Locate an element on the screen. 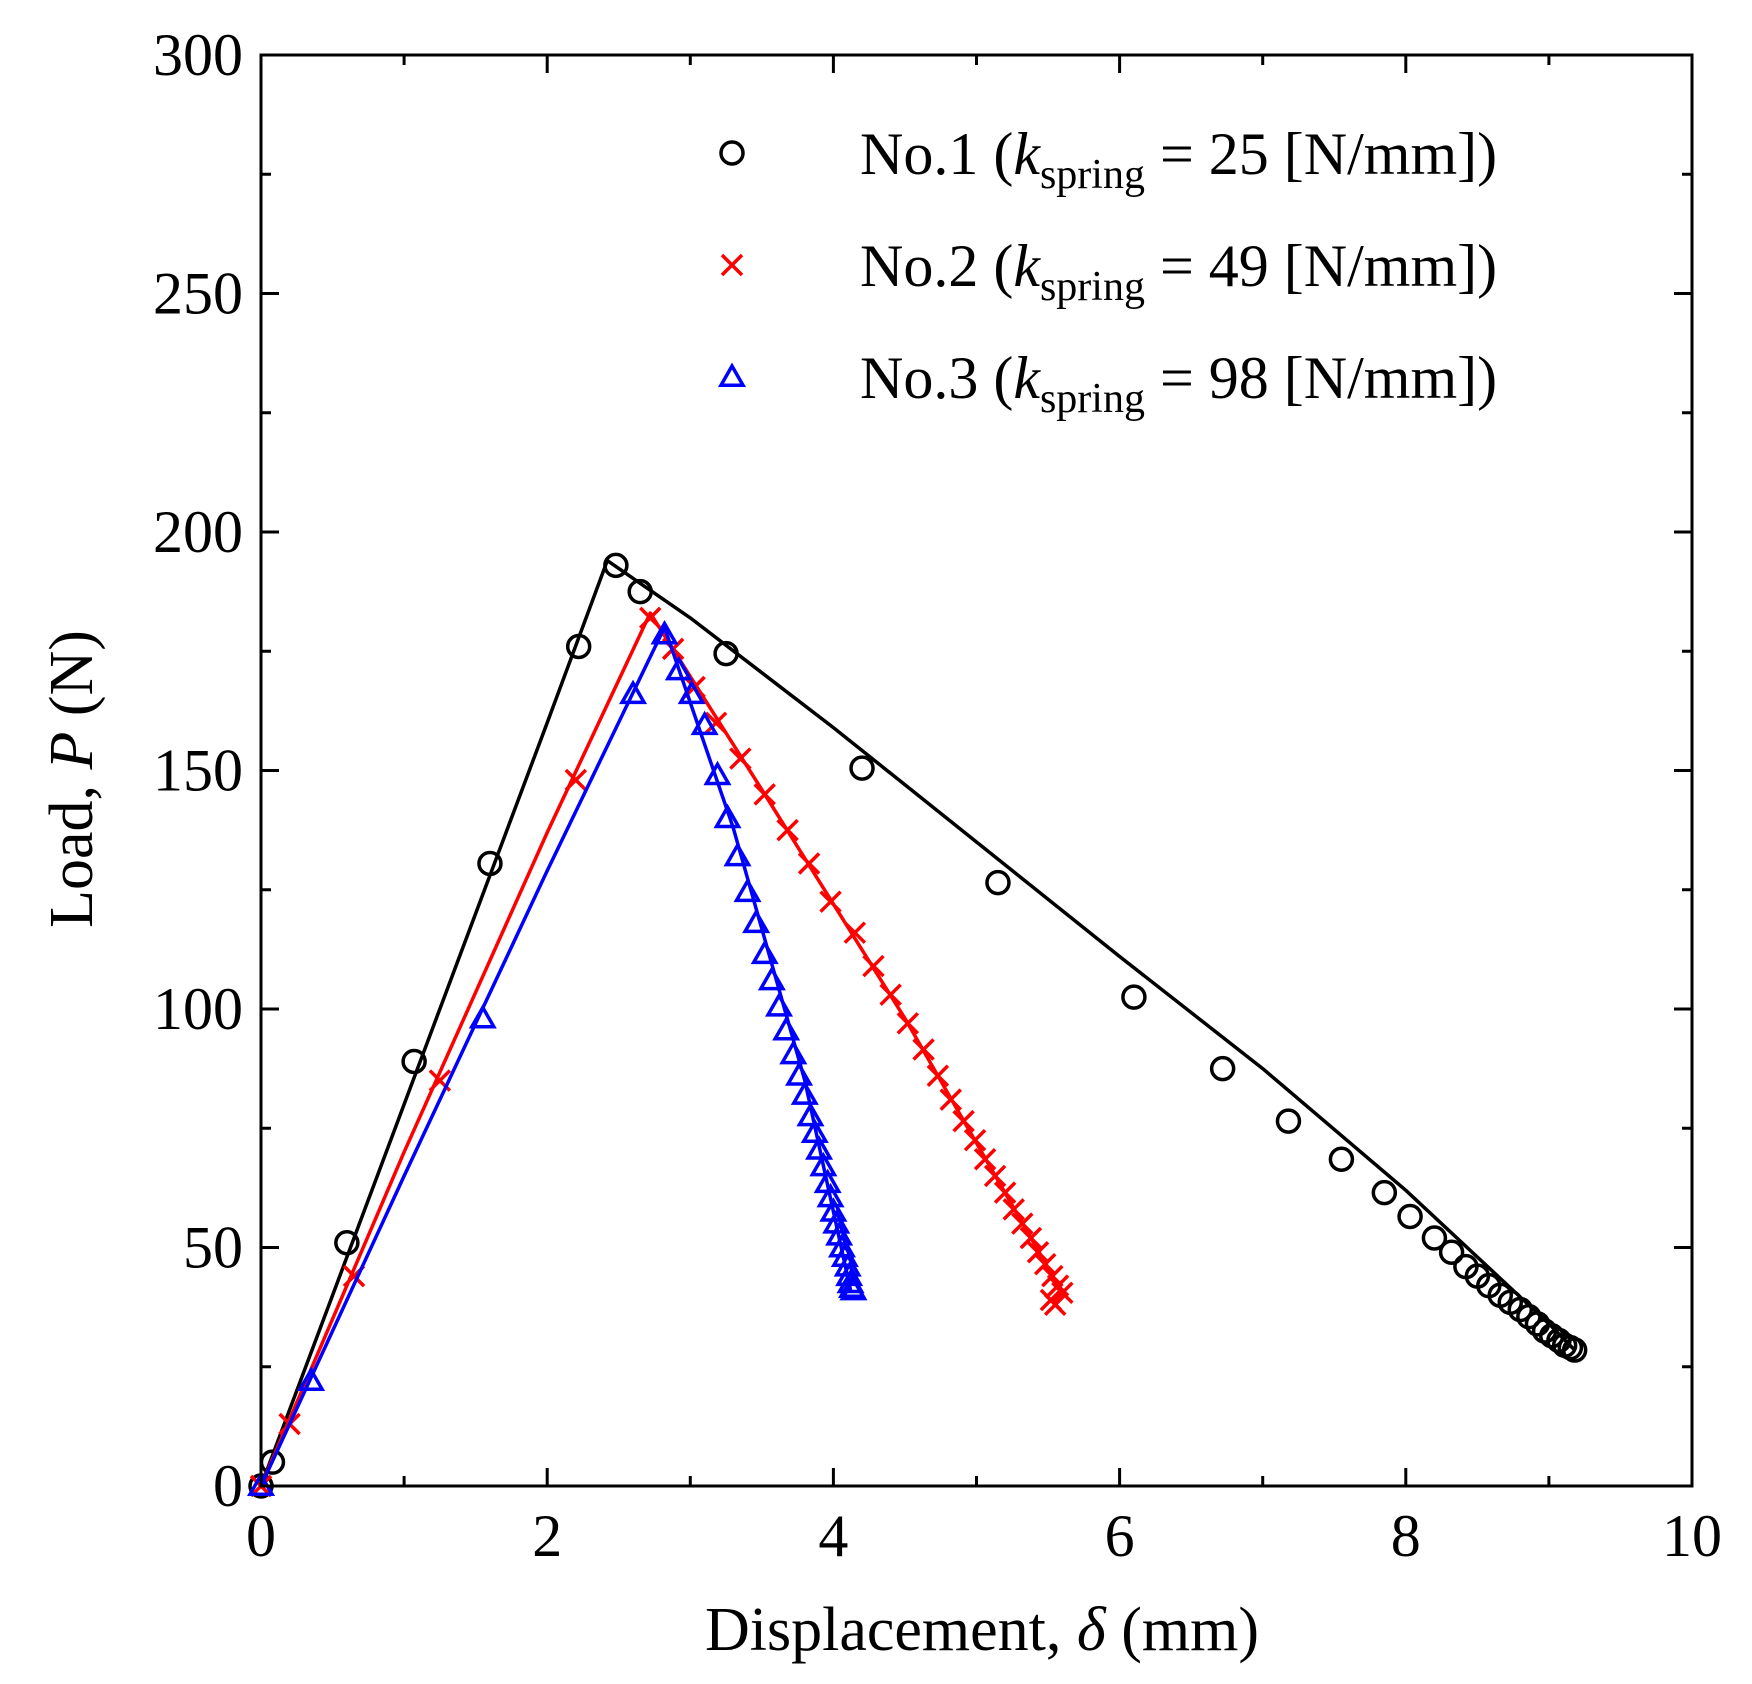 Image resolution: width=1752 pixels, height=1684 pixels. y-axis-tick-labels: 0 50 100 150 200 250 300 is located at coordinates (198, 770).